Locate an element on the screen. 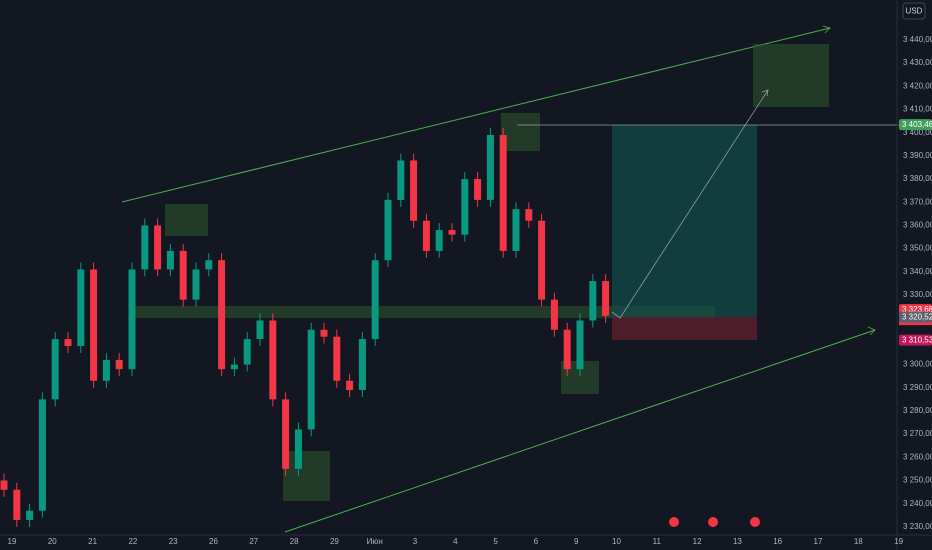 This screenshot has width=932, height=550. x-tick-label: 13 is located at coordinates (737, 541).